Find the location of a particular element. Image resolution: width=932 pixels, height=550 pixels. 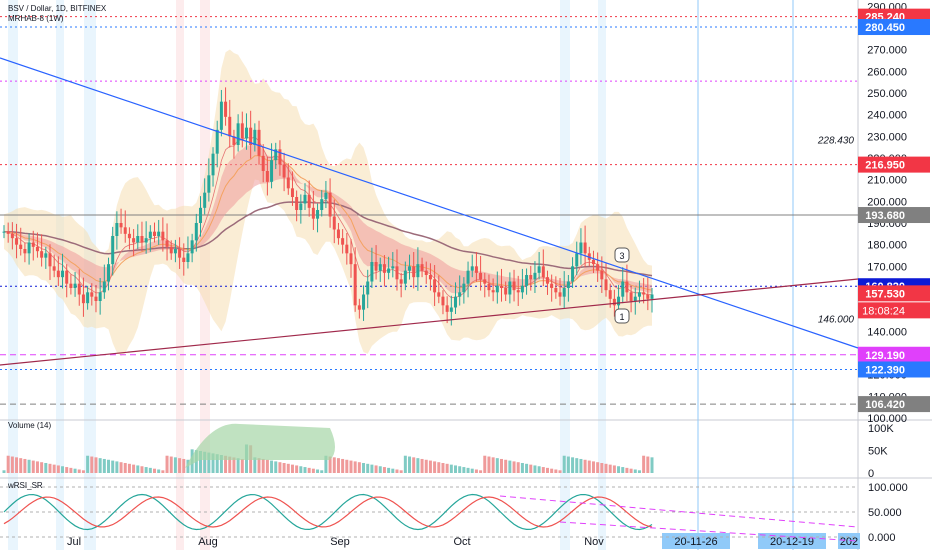

volume-tick-label: 50K is located at coordinates (878, 452).